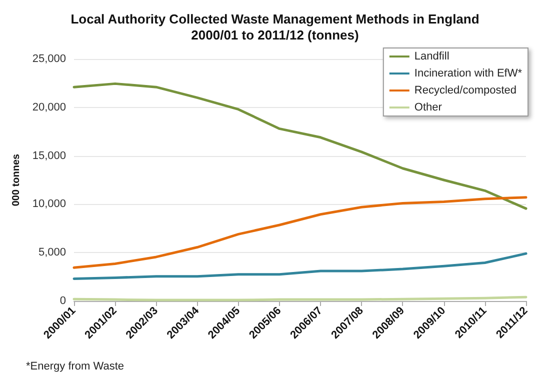 The height and width of the screenshot is (378, 550). What do you see at coordinates (49, 156) in the screenshot?
I see `y-tick-label: 15,000` at bounding box center [49, 156].